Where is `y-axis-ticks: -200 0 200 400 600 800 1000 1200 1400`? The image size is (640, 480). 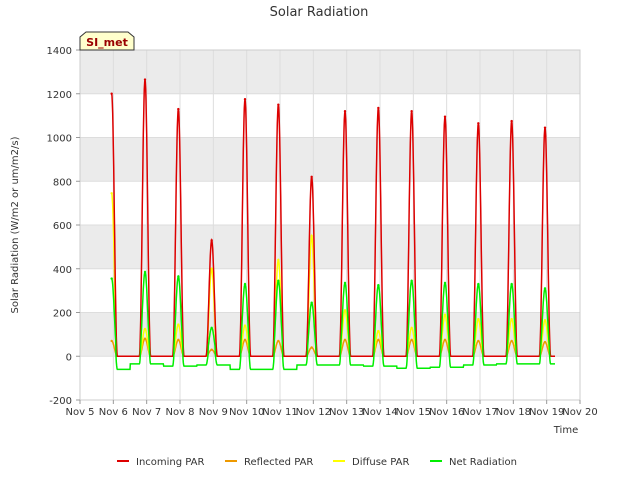
y-axis-ticks: -200 0 200 400 600 800 1000 1200 1400 is located at coordinates (63, 226).